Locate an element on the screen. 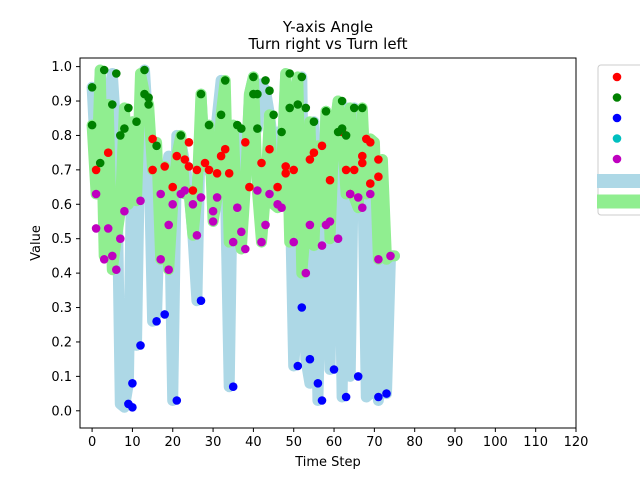  y-tick-label-0.8: 0.8 is located at coordinates (61, 136).